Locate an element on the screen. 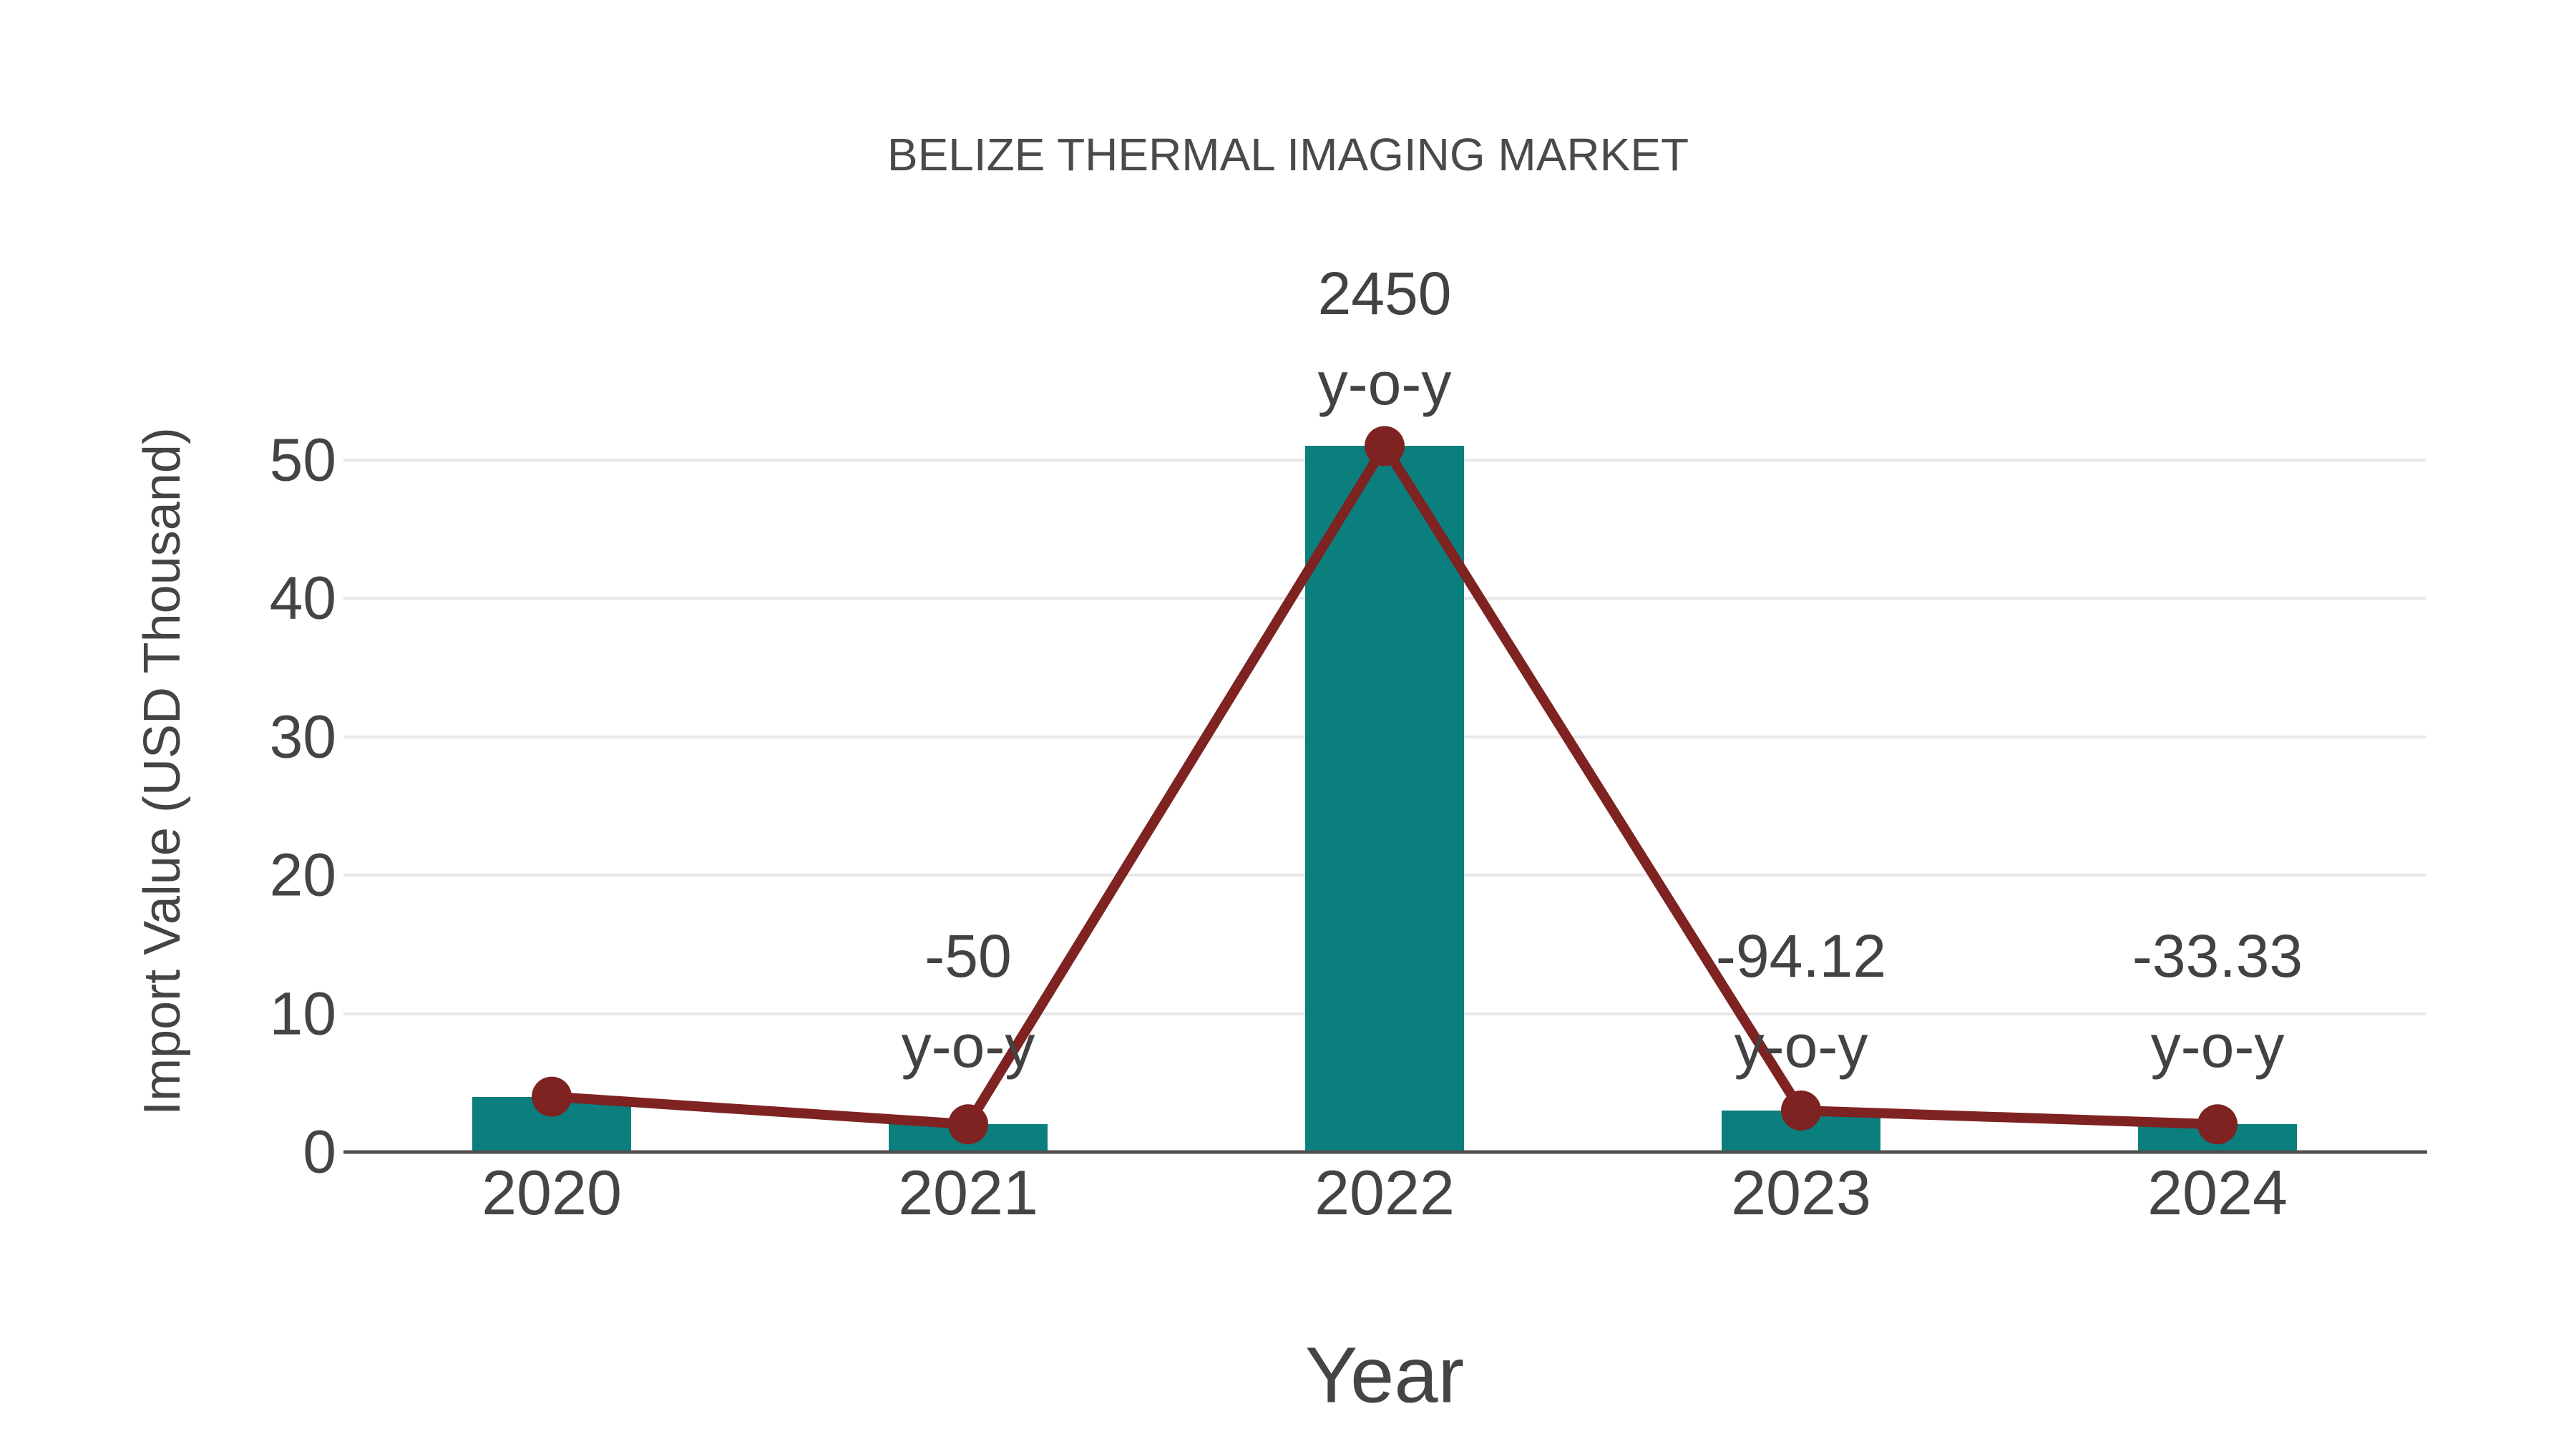 The width and height of the screenshot is (2576, 1449). x-axis-title: Year is located at coordinates (1384, 1375).